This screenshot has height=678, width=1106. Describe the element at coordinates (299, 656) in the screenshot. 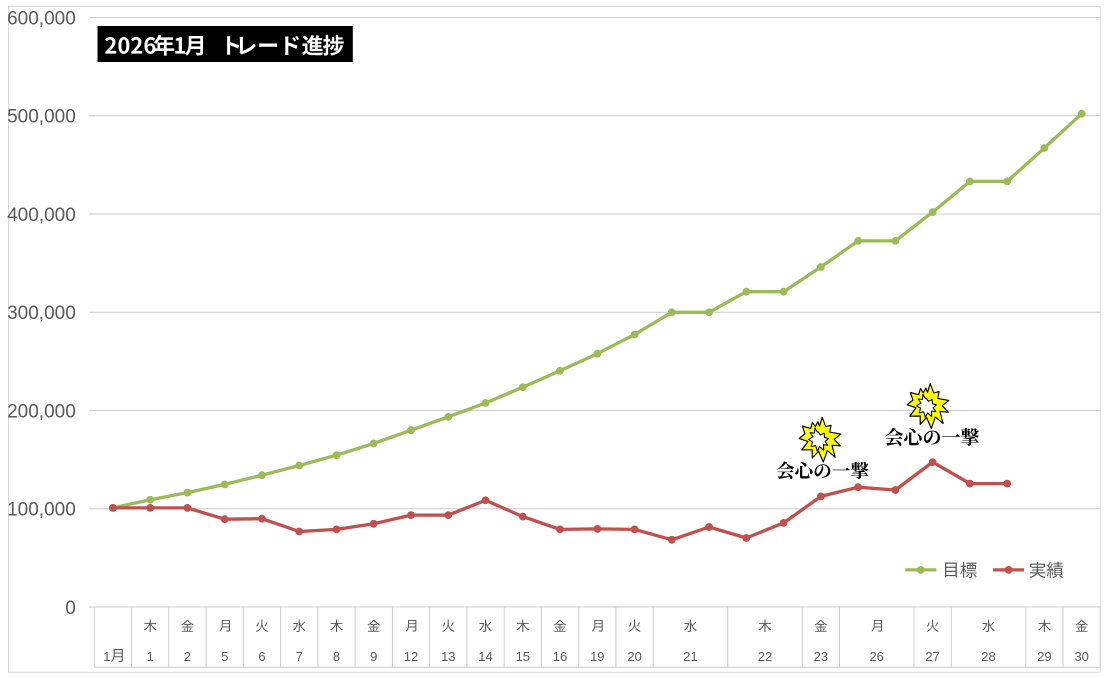

I see `svg-text: 7` at that location.